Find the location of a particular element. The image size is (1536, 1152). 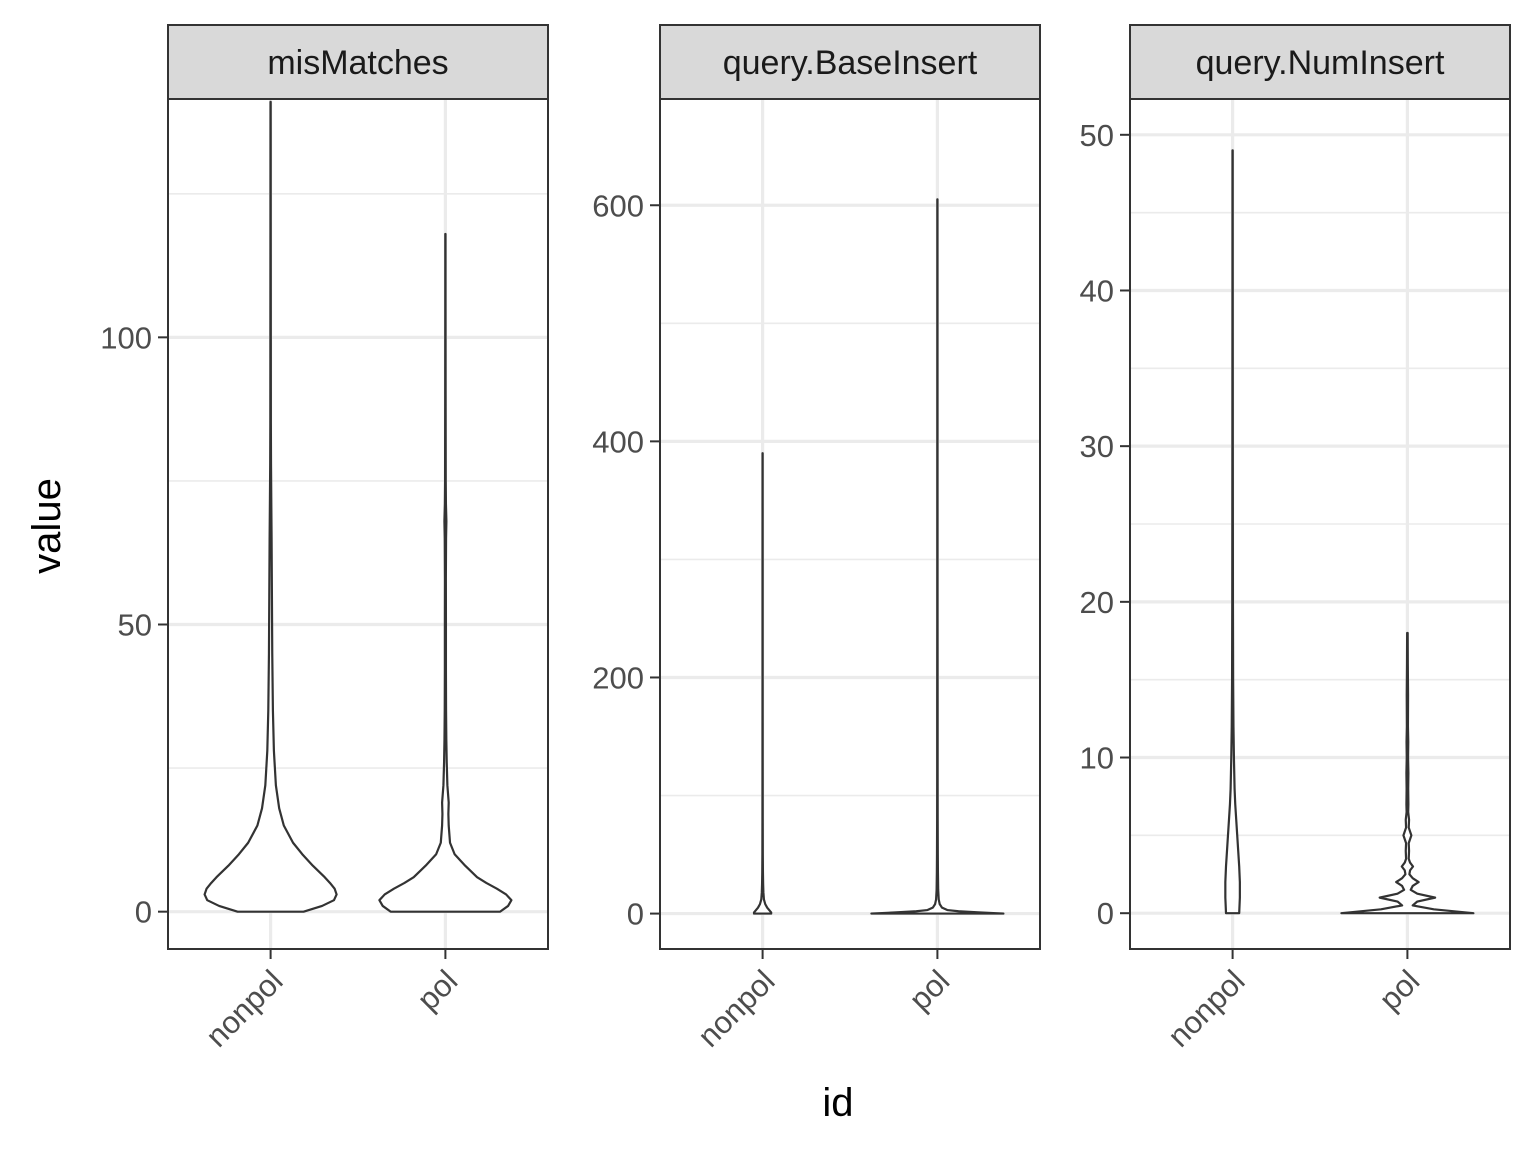

y-tick-label: 10 is located at coordinates (1097, 758).